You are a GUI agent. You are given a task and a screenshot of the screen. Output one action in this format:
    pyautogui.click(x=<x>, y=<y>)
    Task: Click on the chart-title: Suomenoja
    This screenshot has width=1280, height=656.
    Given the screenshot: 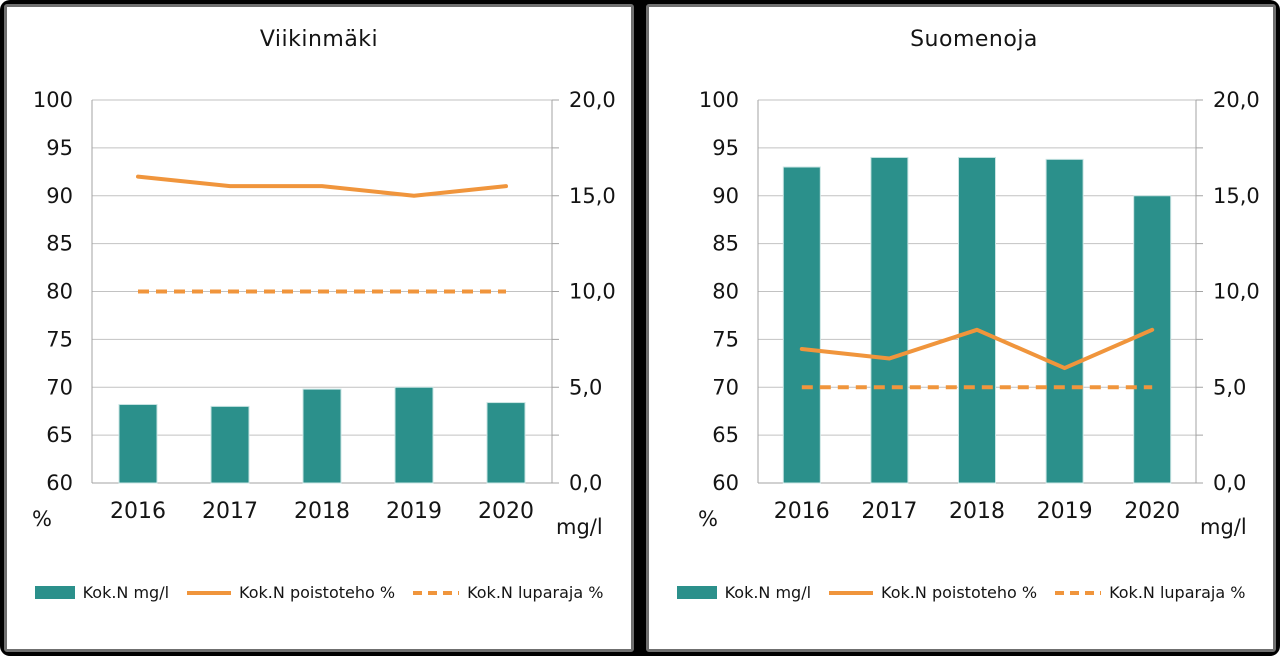 What is the action you would take?
    pyautogui.click(x=974, y=39)
    